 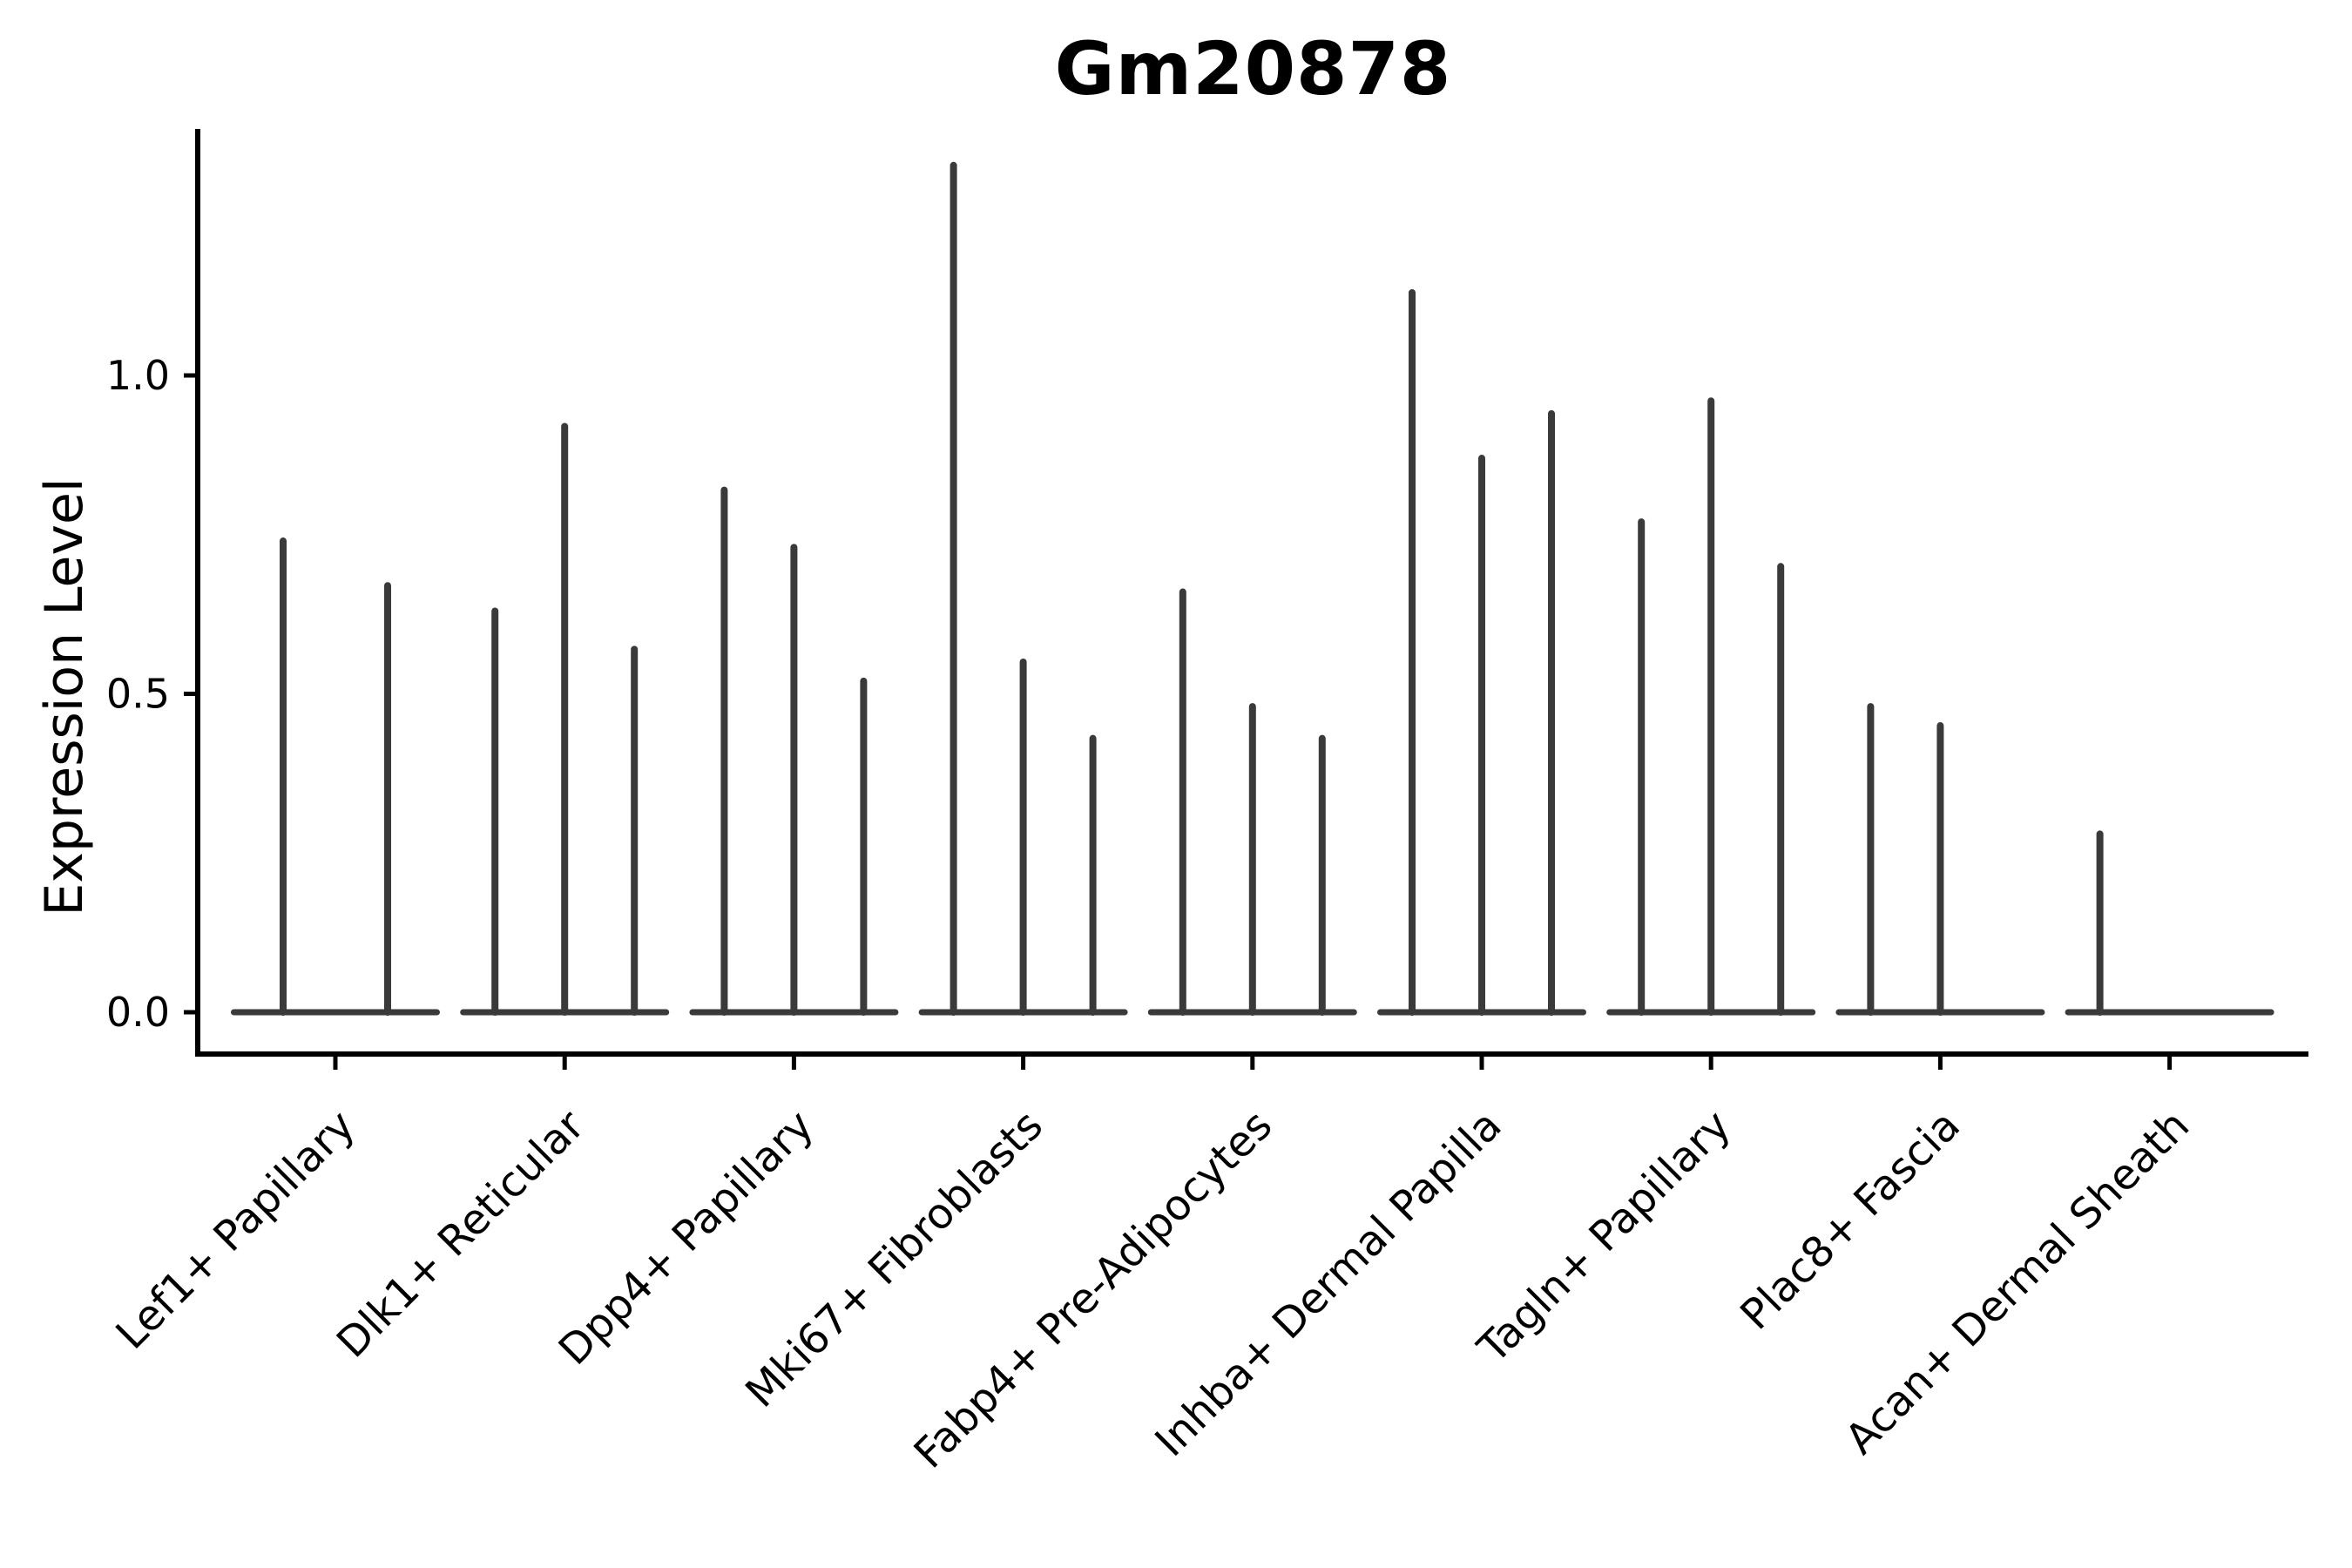 I want to click on x-tick-label: Tagln+ Papillary, so click(x=1604, y=1237).